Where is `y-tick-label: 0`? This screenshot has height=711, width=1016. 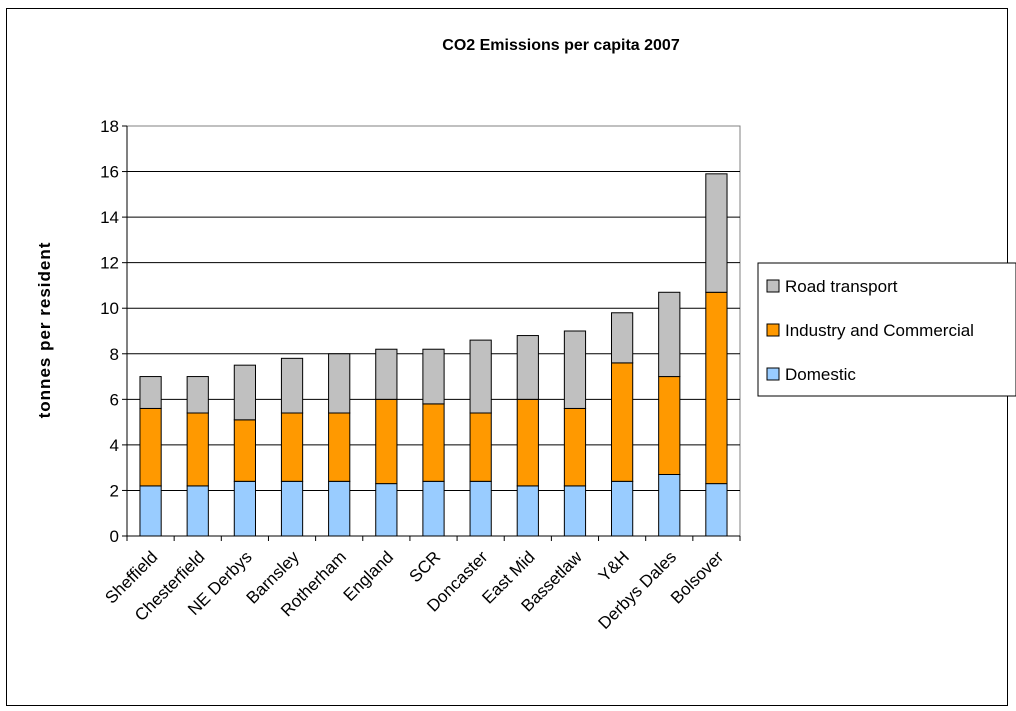 y-tick-label: 0 is located at coordinates (114, 536).